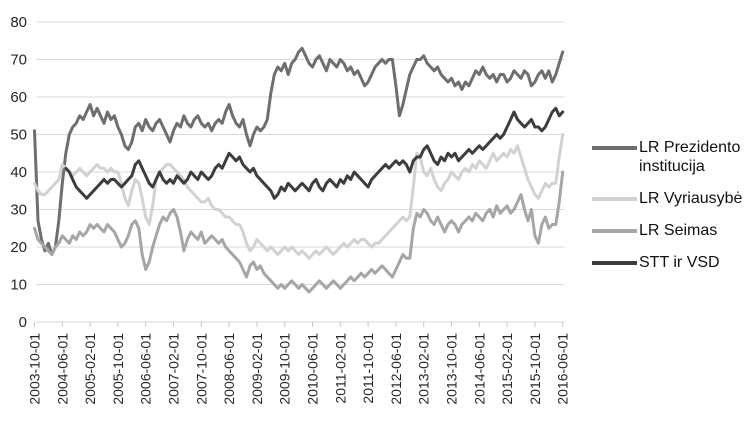  What do you see at coordinates (314, 153) in the screenshot?
I see `series-line` at bounding box center [314, 153].